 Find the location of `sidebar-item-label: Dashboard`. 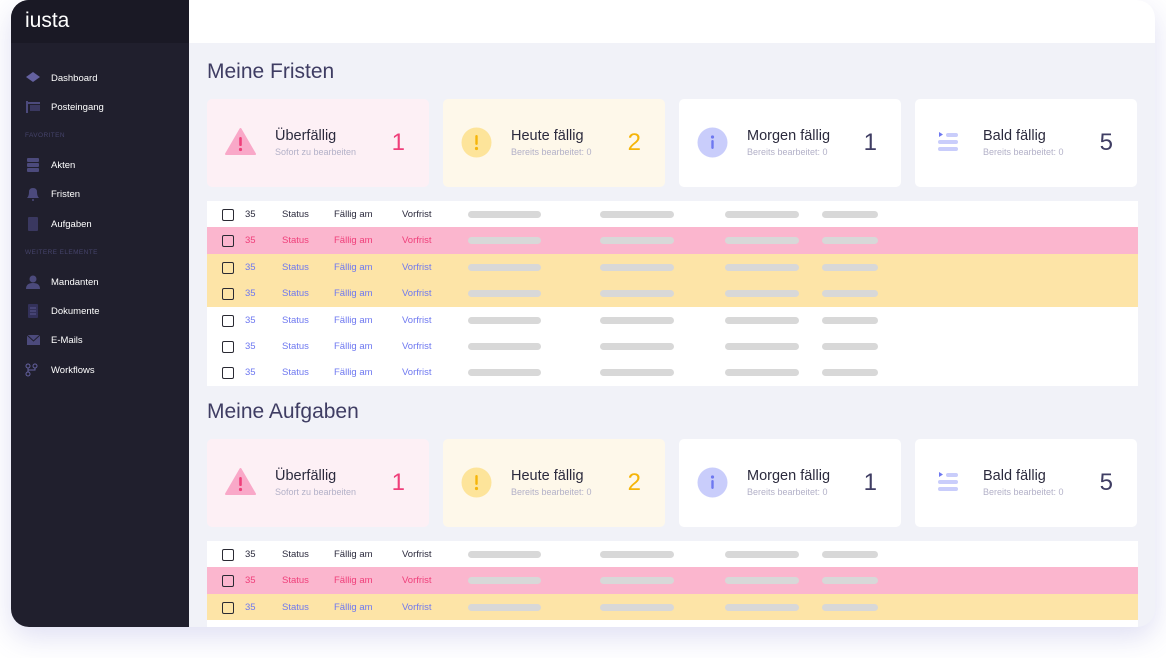

sidebar-item-label: Dashboard is located at coordinates (74, 78).